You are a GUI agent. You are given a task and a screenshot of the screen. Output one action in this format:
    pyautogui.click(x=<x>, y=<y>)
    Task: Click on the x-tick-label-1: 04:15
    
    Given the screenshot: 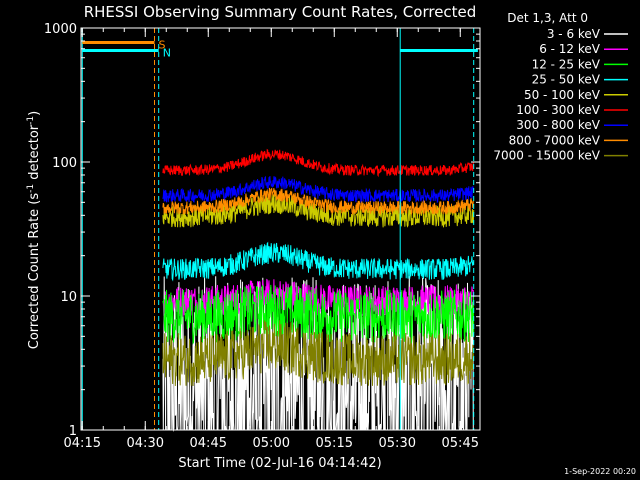 What is the action you would take?
    pyautogui.click(x=82, y=443)
    